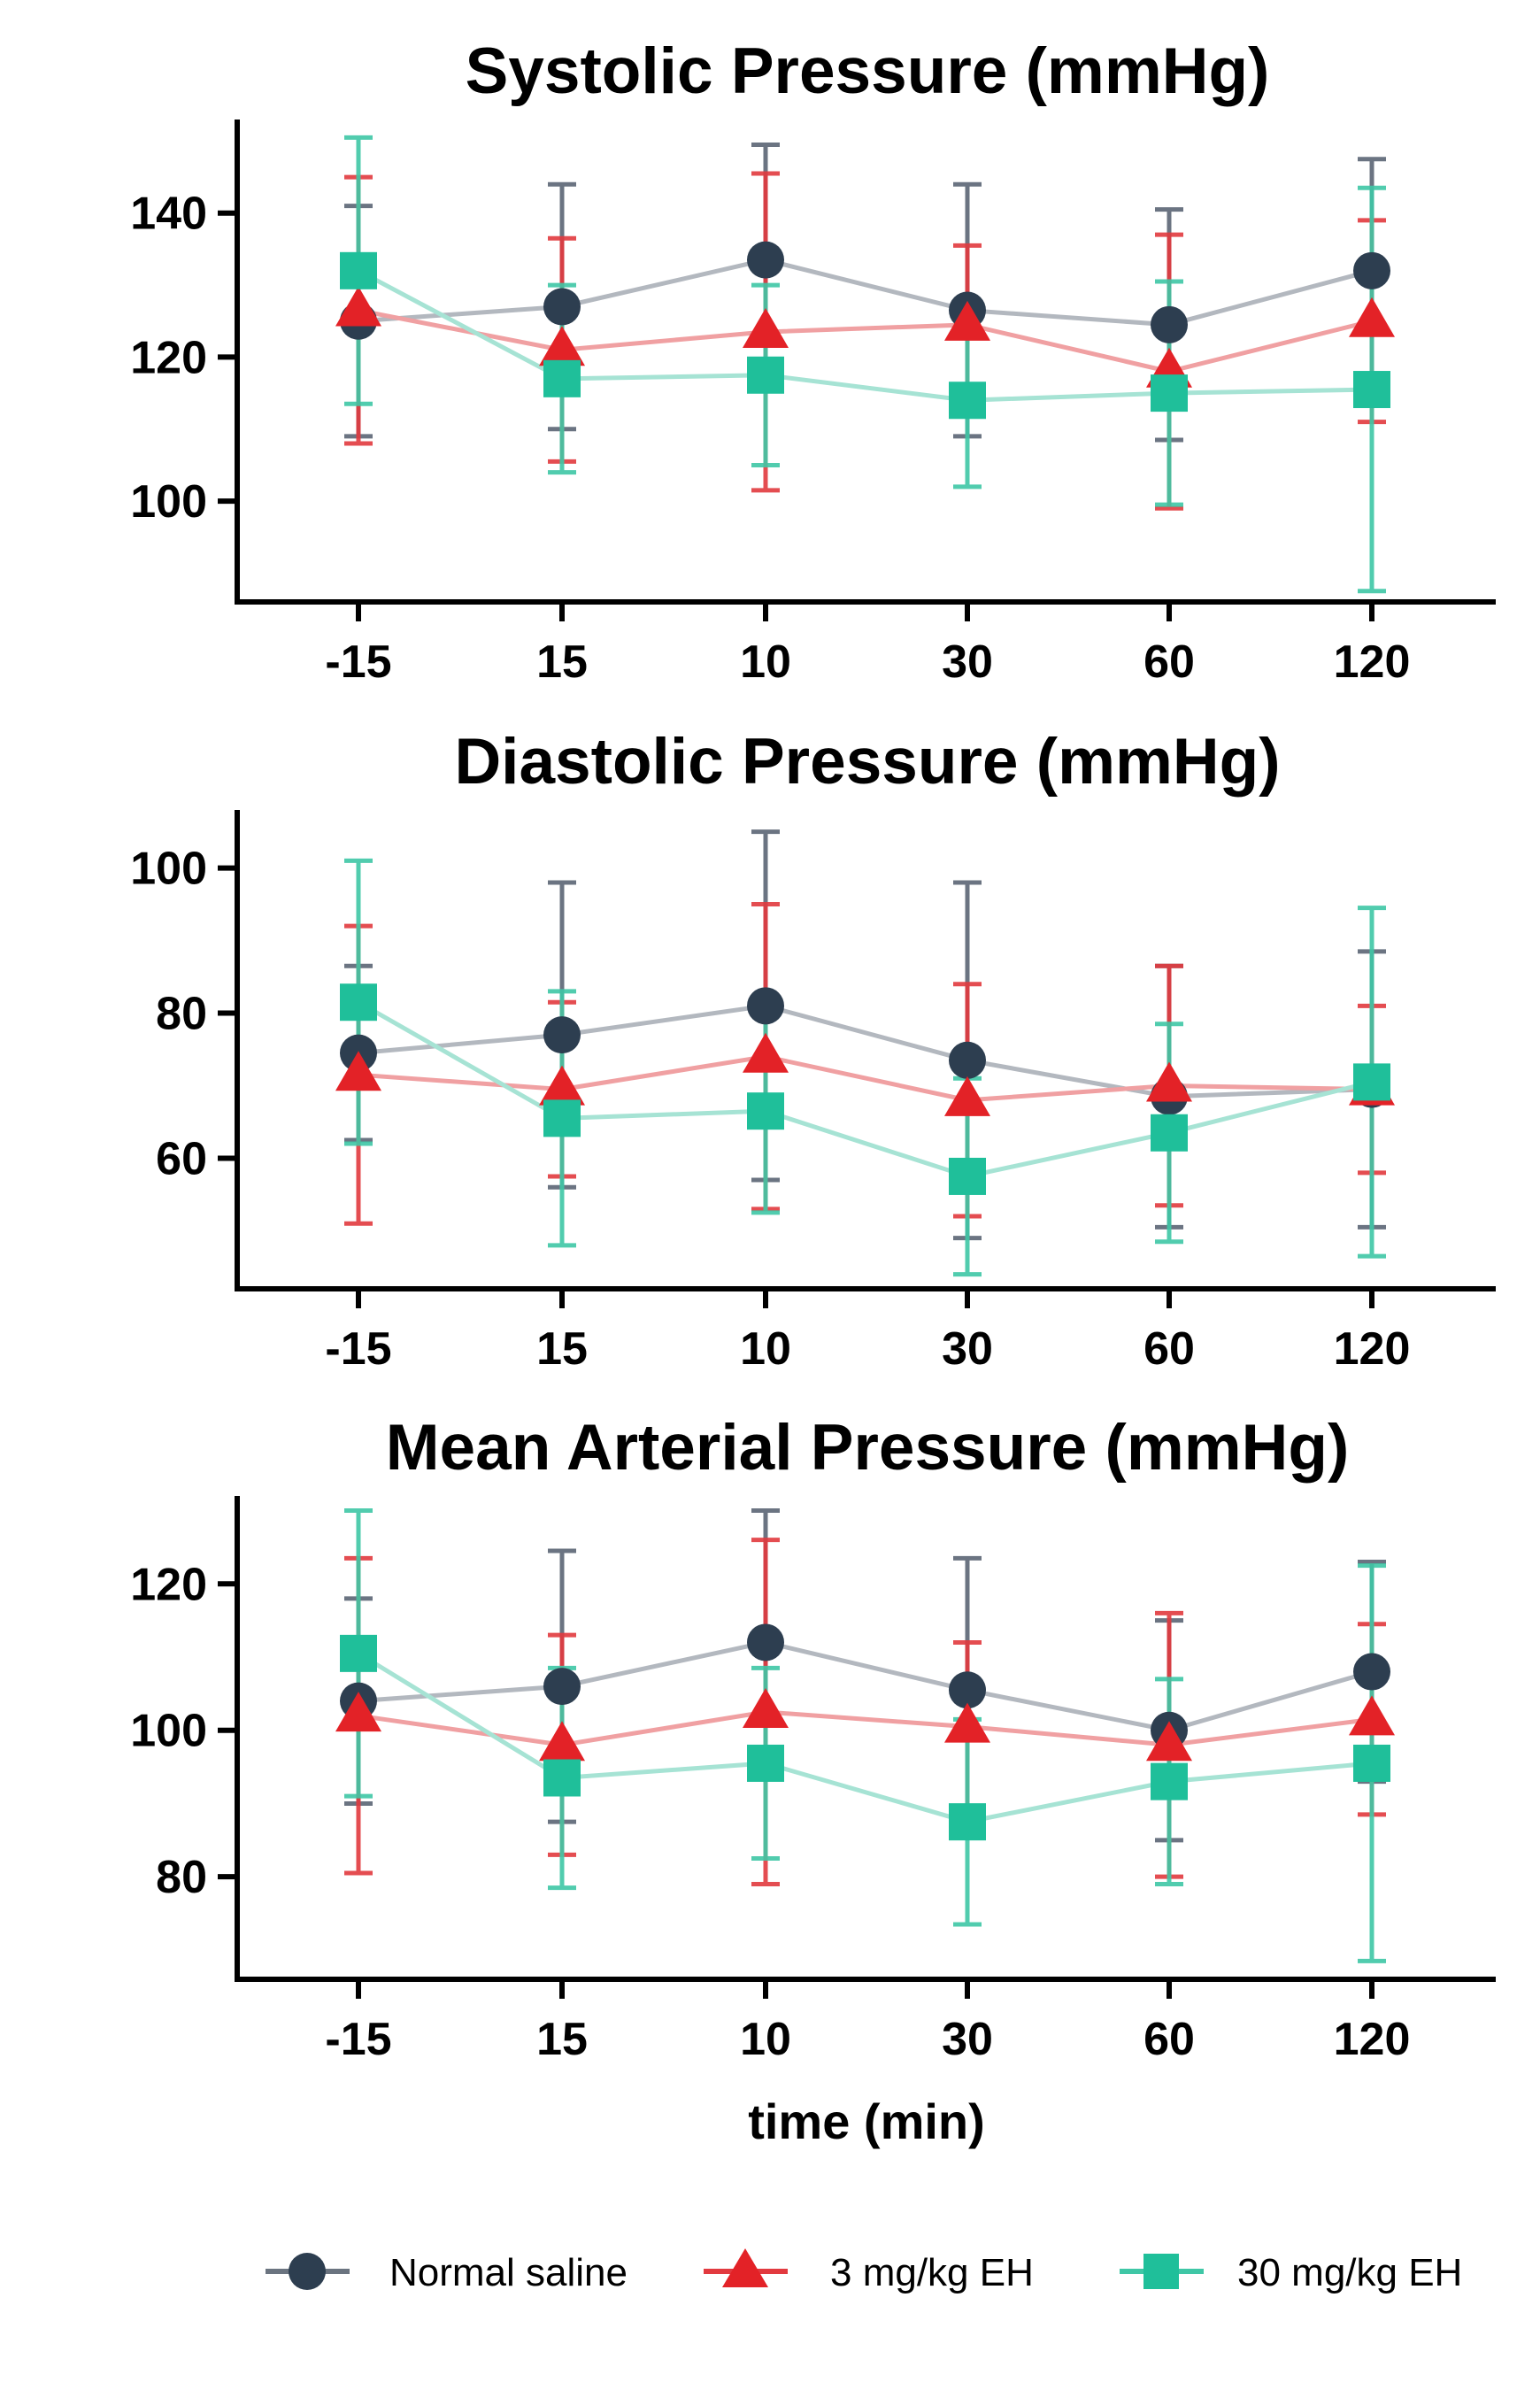 The width and height of the screenshot is (1540, 2390). What do you see at coordinates (867, 762) in the screenshot?
I see `chart-title: Diastolic Pressure (mmHg)` at bounding box center [867, 762].